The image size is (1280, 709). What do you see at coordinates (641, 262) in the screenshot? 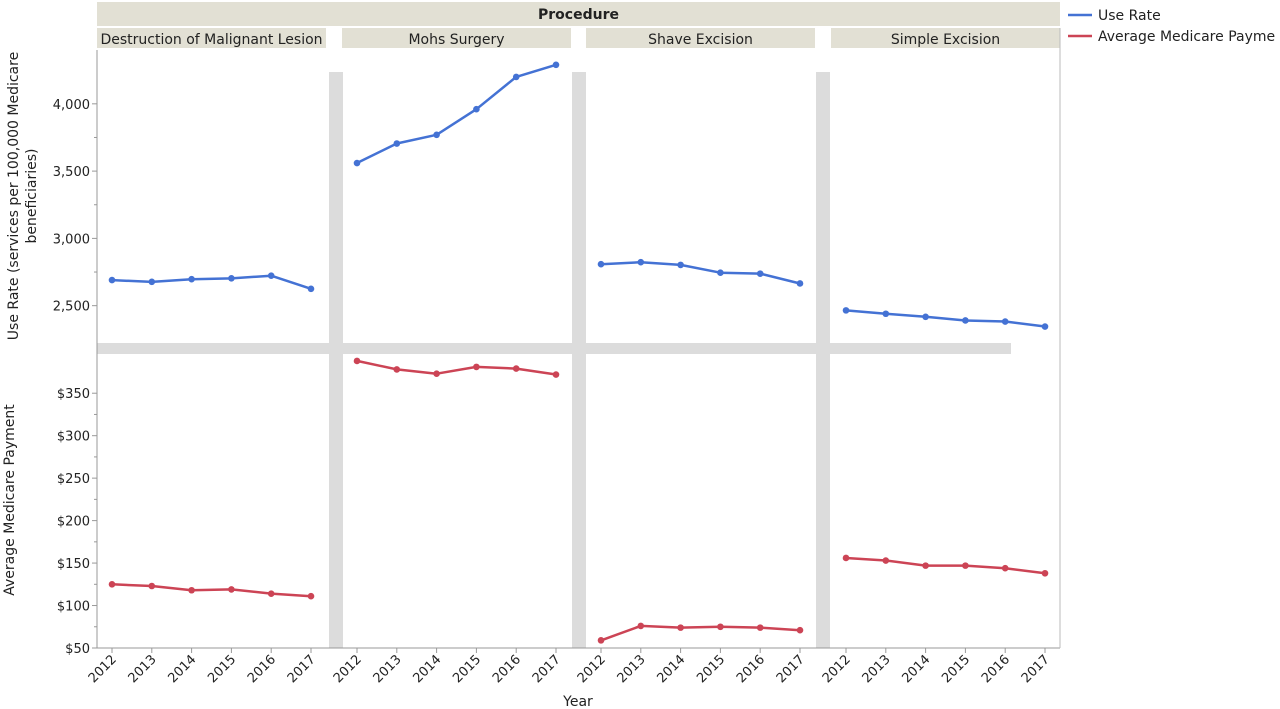
I see `point-use-p3-2013` at bounding box center [641, 262].